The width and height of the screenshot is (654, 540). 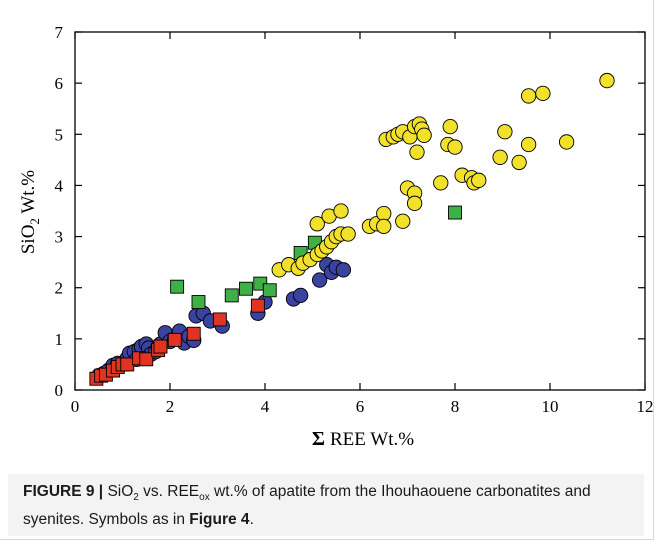 I want to click on caption-text-1: SiO, so click(x=118, y=491).